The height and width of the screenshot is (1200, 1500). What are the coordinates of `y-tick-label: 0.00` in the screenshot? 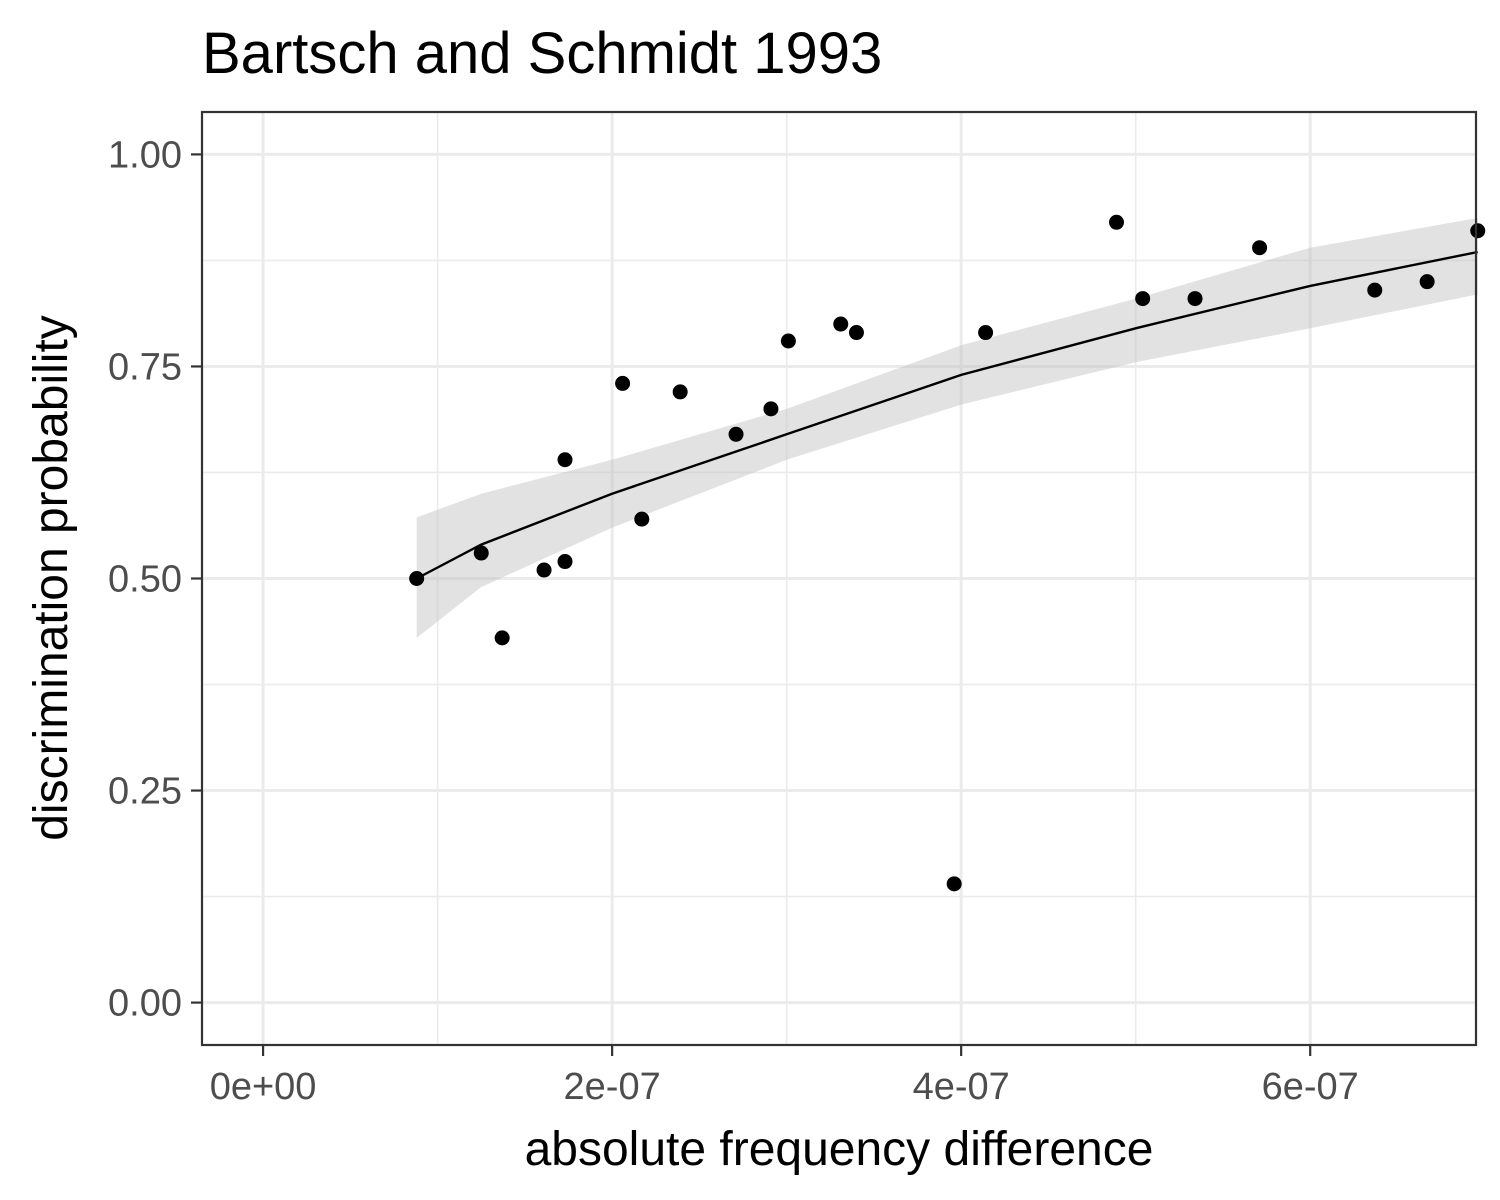 It's located at (145, 1004).